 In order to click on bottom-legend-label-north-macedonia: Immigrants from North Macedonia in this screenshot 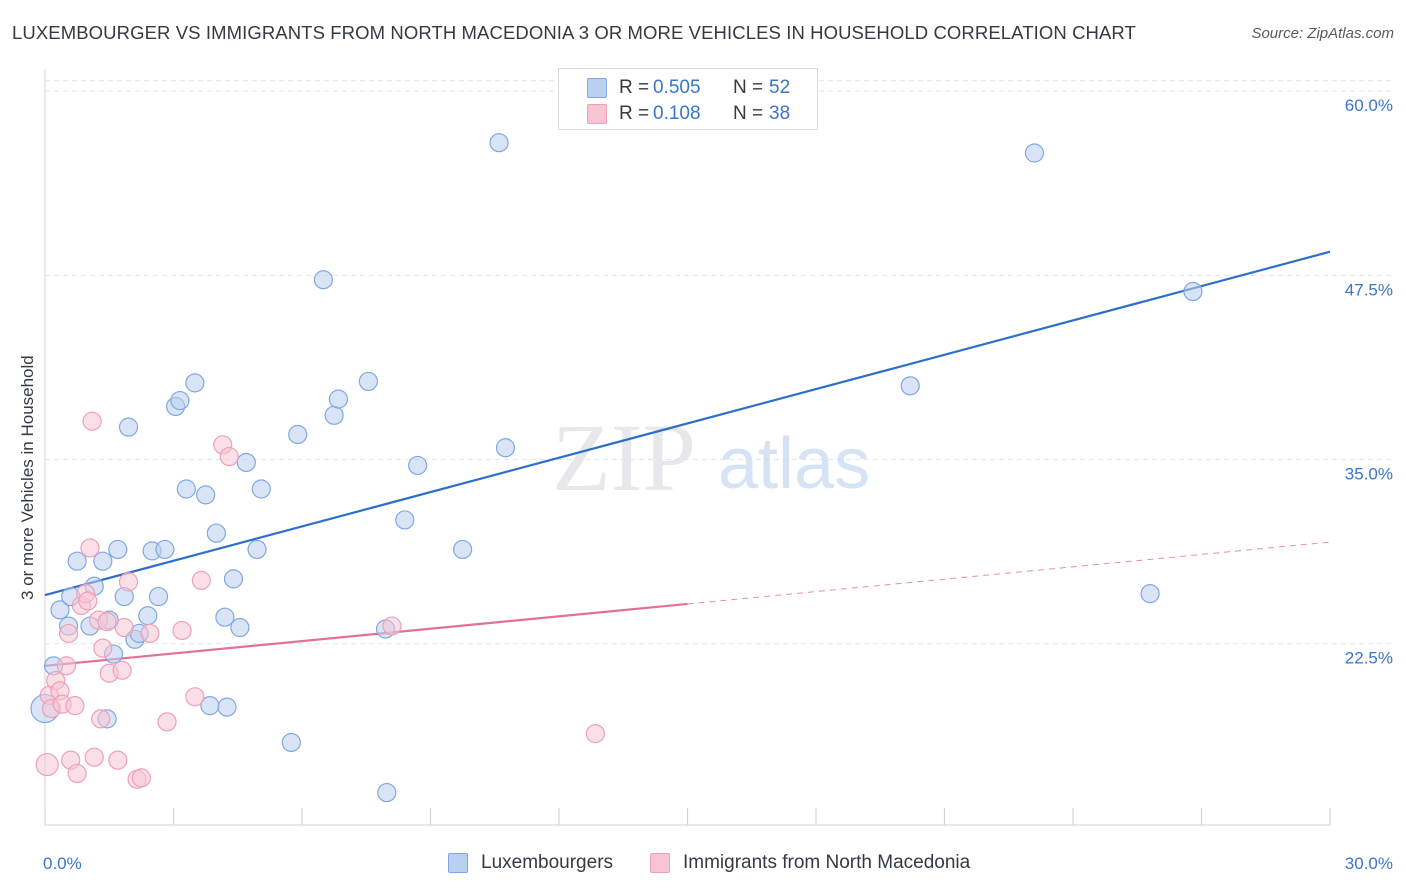, I will do `click(827, 862)`.